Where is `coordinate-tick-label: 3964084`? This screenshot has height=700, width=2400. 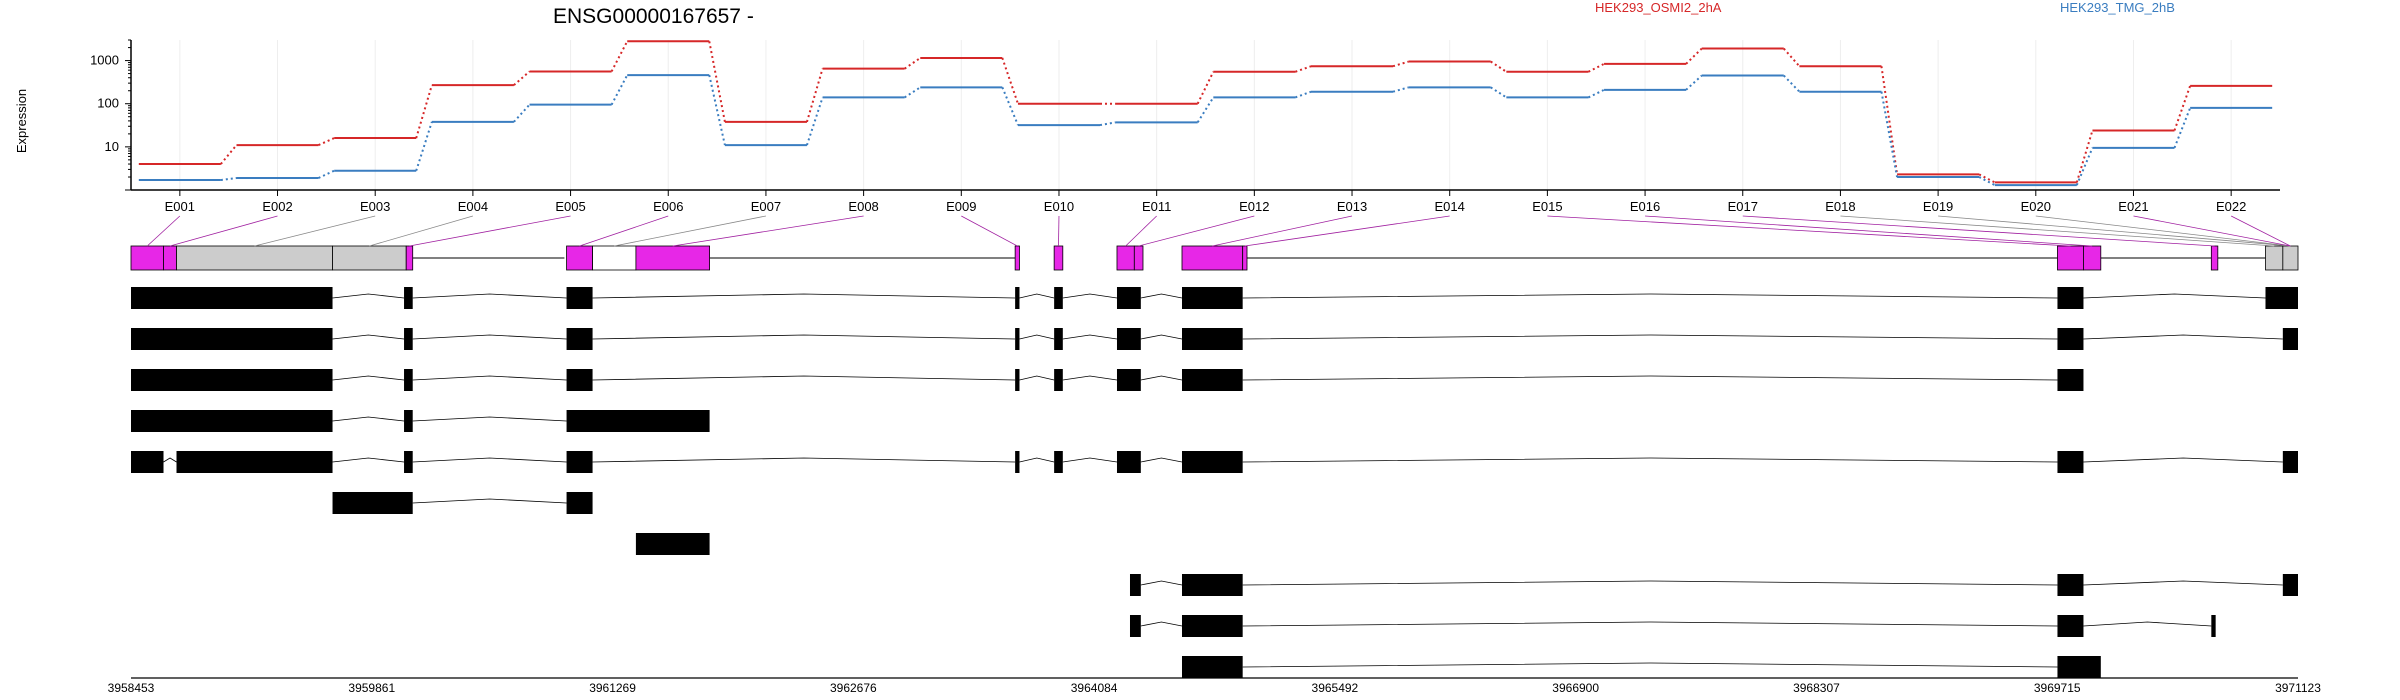
coordinate-tick-label: 3964084 is located at coordinates (1094, 688).